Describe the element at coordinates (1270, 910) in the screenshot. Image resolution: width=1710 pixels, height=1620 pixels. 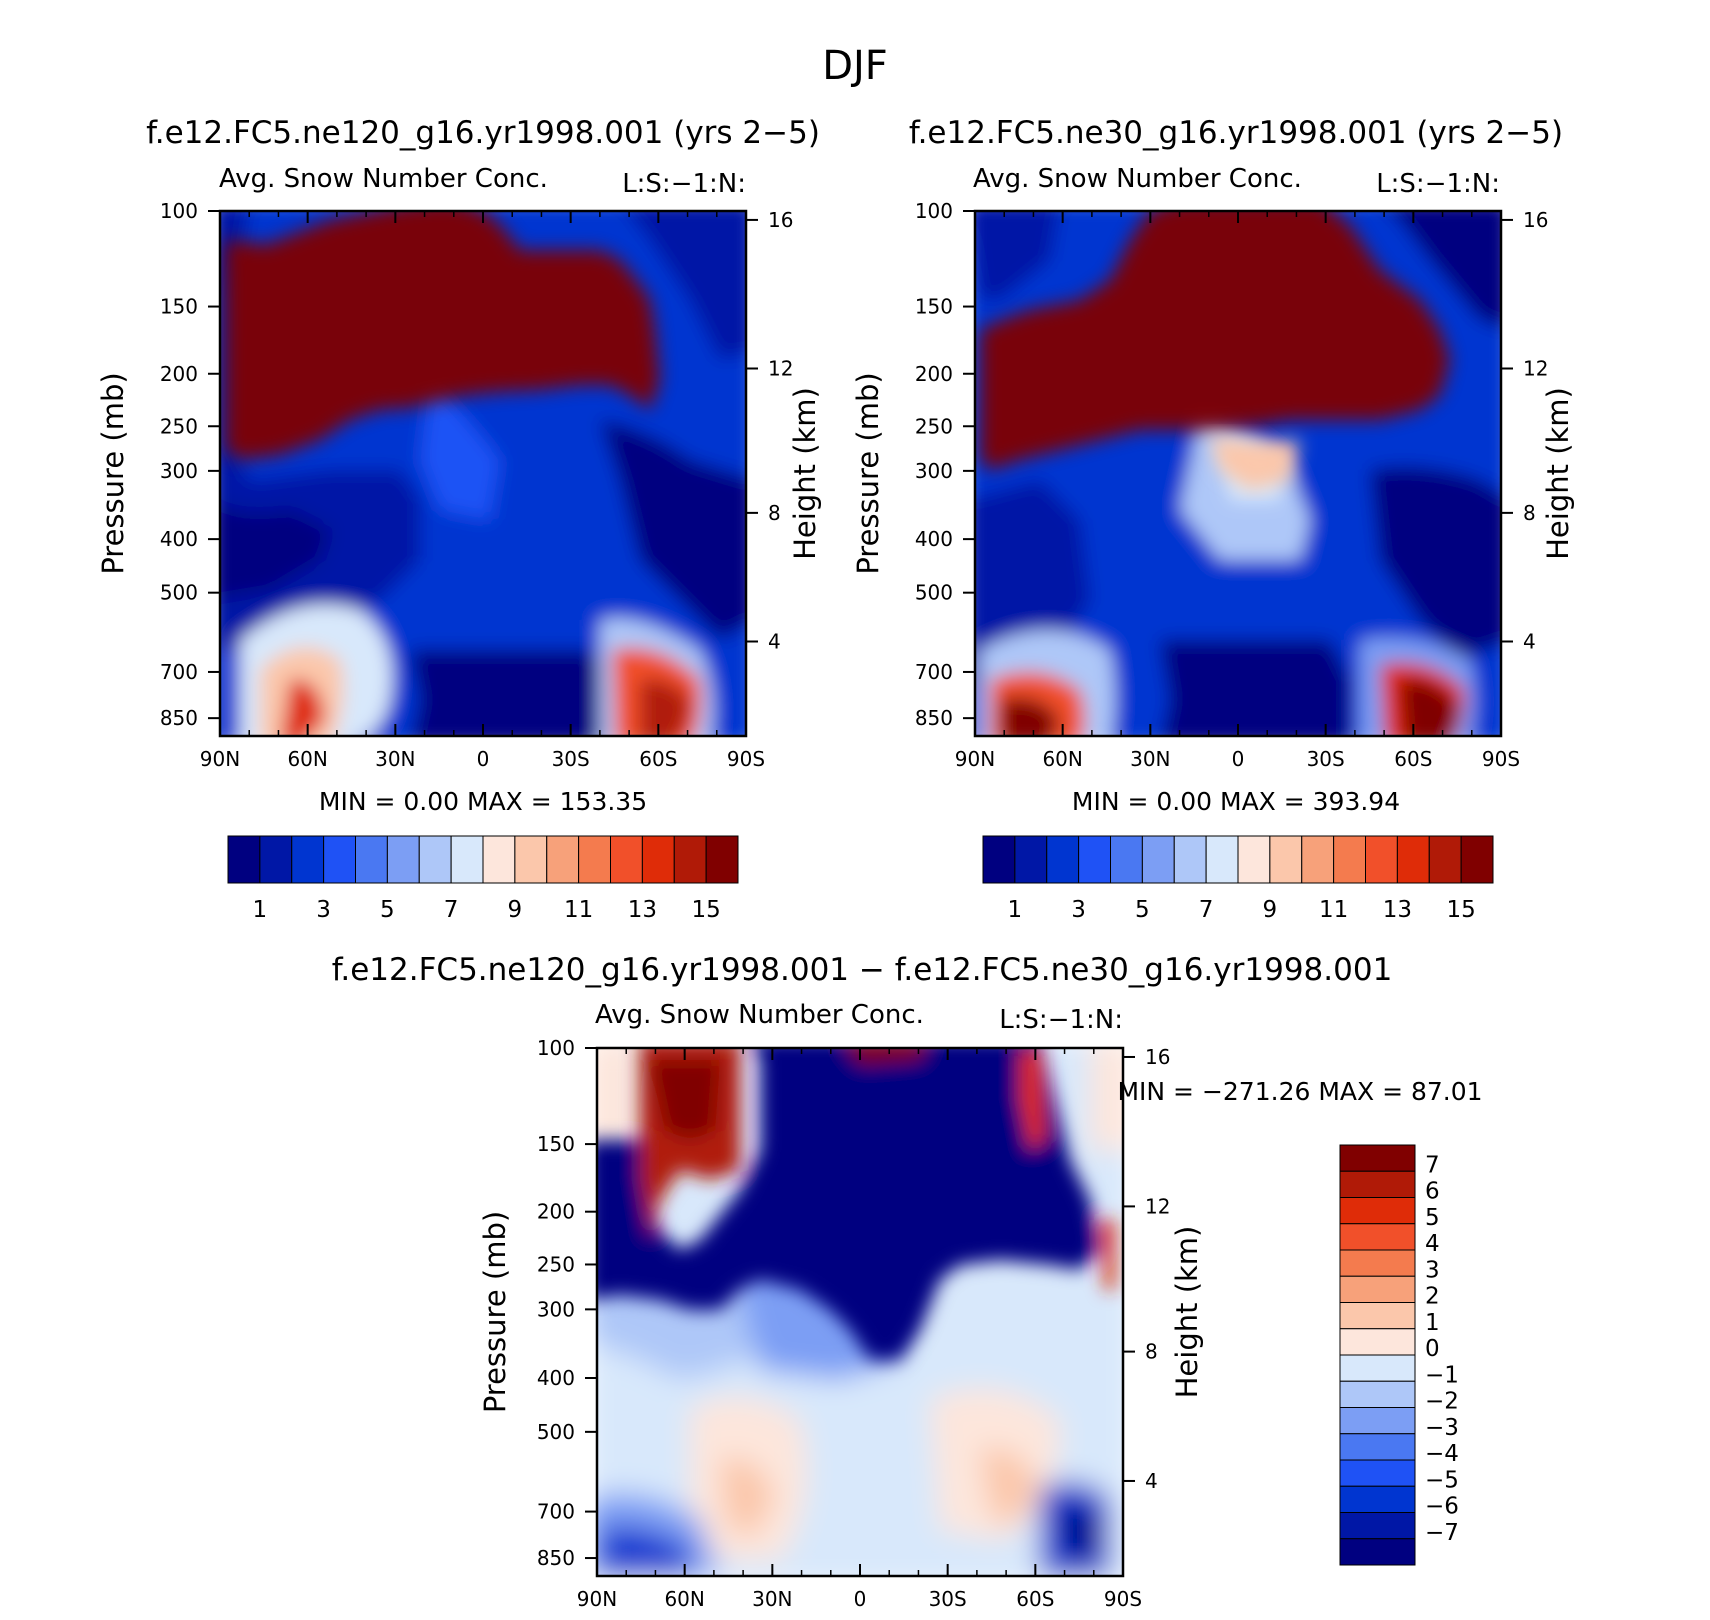
I see `panel-1-colorbar-label: 9` at that location.